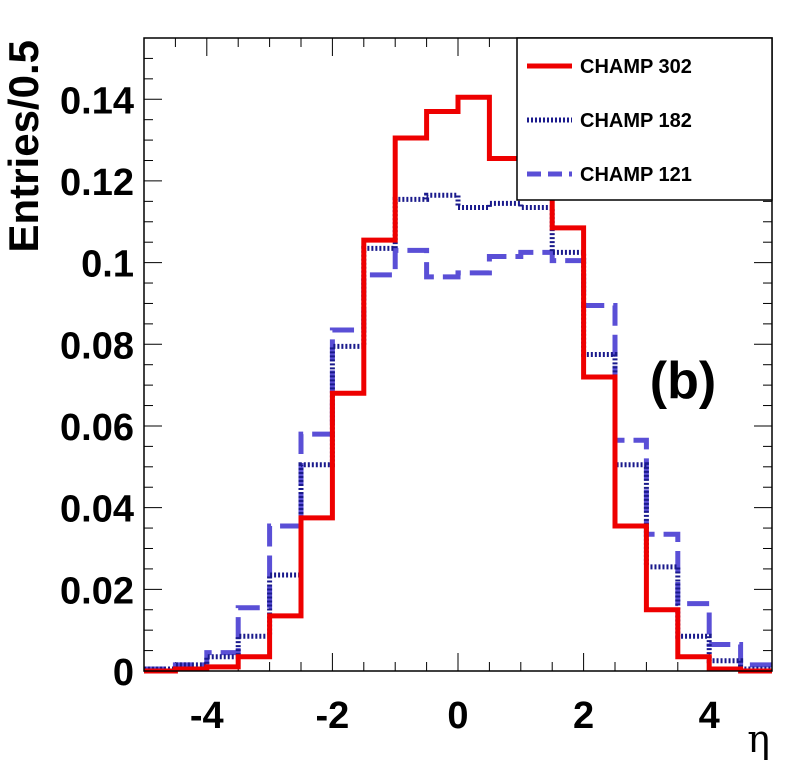 The width and height of the screenshot is (796, 772). What do you see at coordinates (636, 121) in the screenshot?
I see `legend-label-champ-182: CHAMP 182` at bounding box center [636, 121].